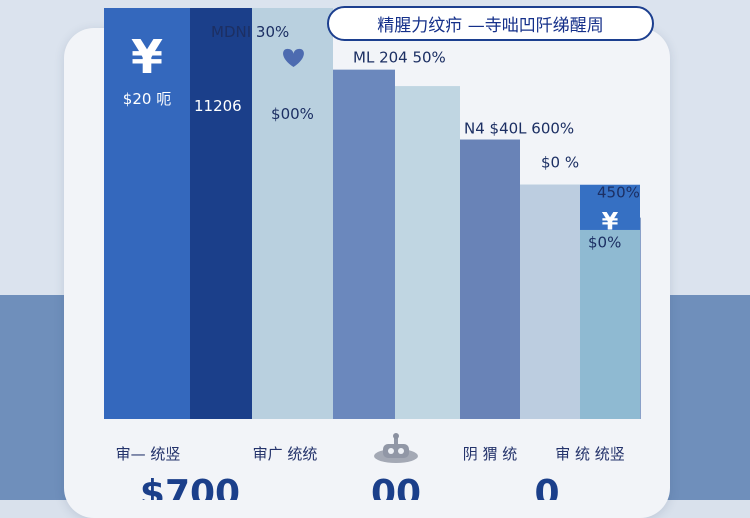 This screenshot has width=750, height=518. I want to click on bottom-value: 0, so click(546, 486).